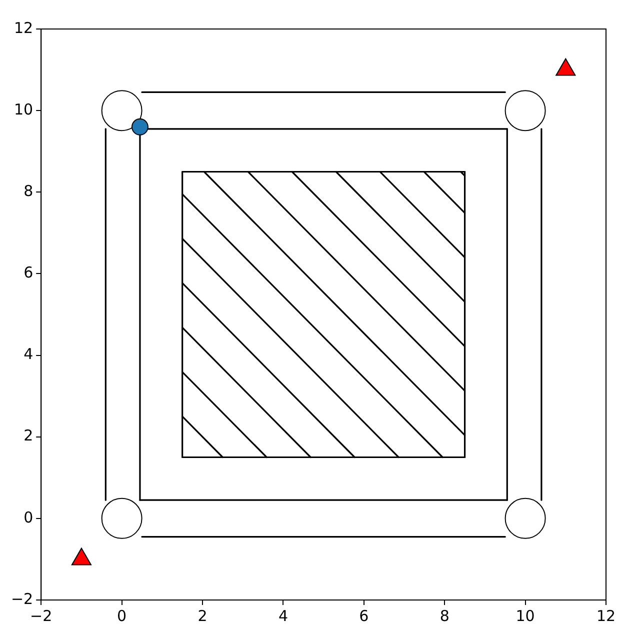 Image resolution: width=635 pixels, height=637 pixels. What do you see at coordinates (29, 354) in the screenshot?
I see `y-tick-label: 4` at bounding box center [29, 354].